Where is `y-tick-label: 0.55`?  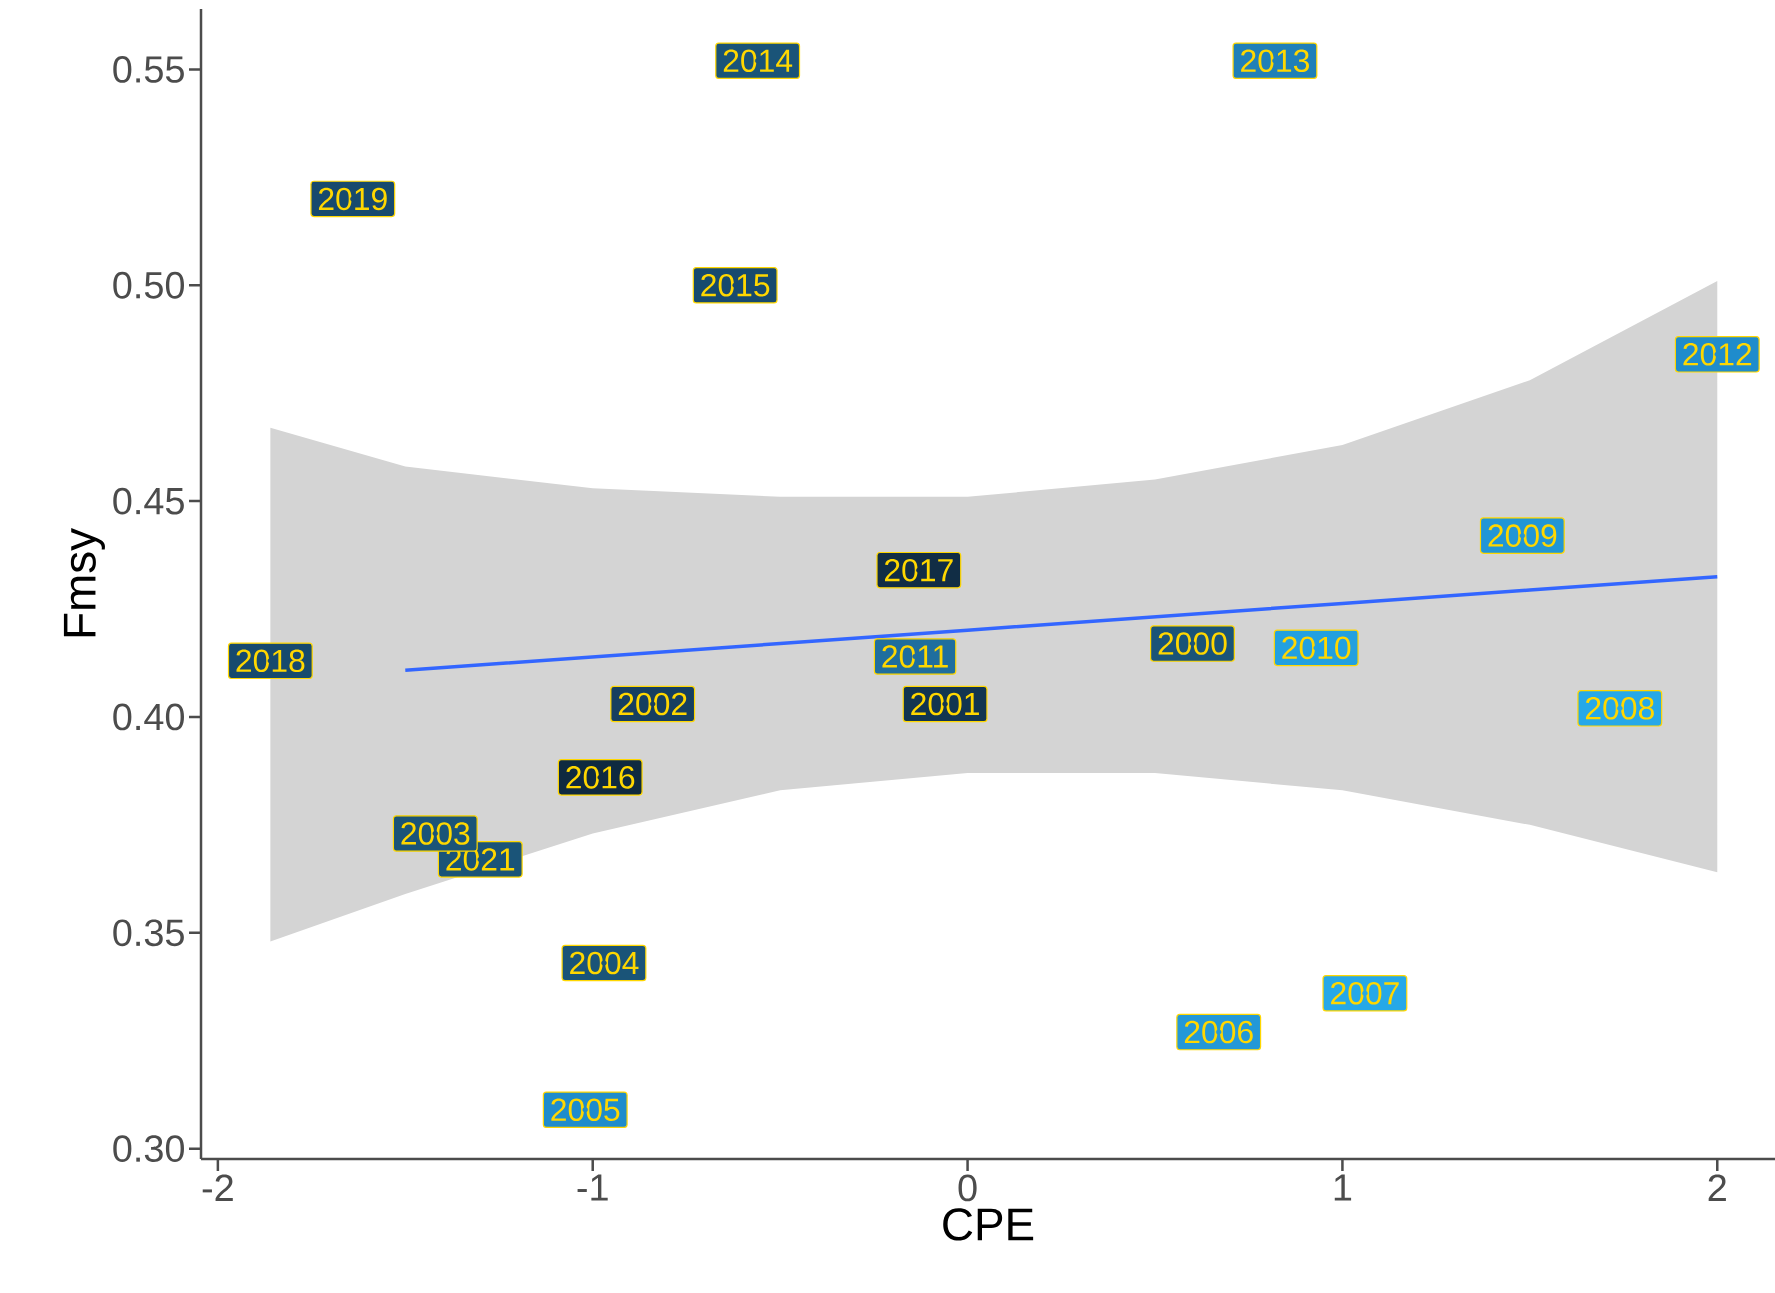 y-tick-label: 0.55 is located at coordinates (148, 69).